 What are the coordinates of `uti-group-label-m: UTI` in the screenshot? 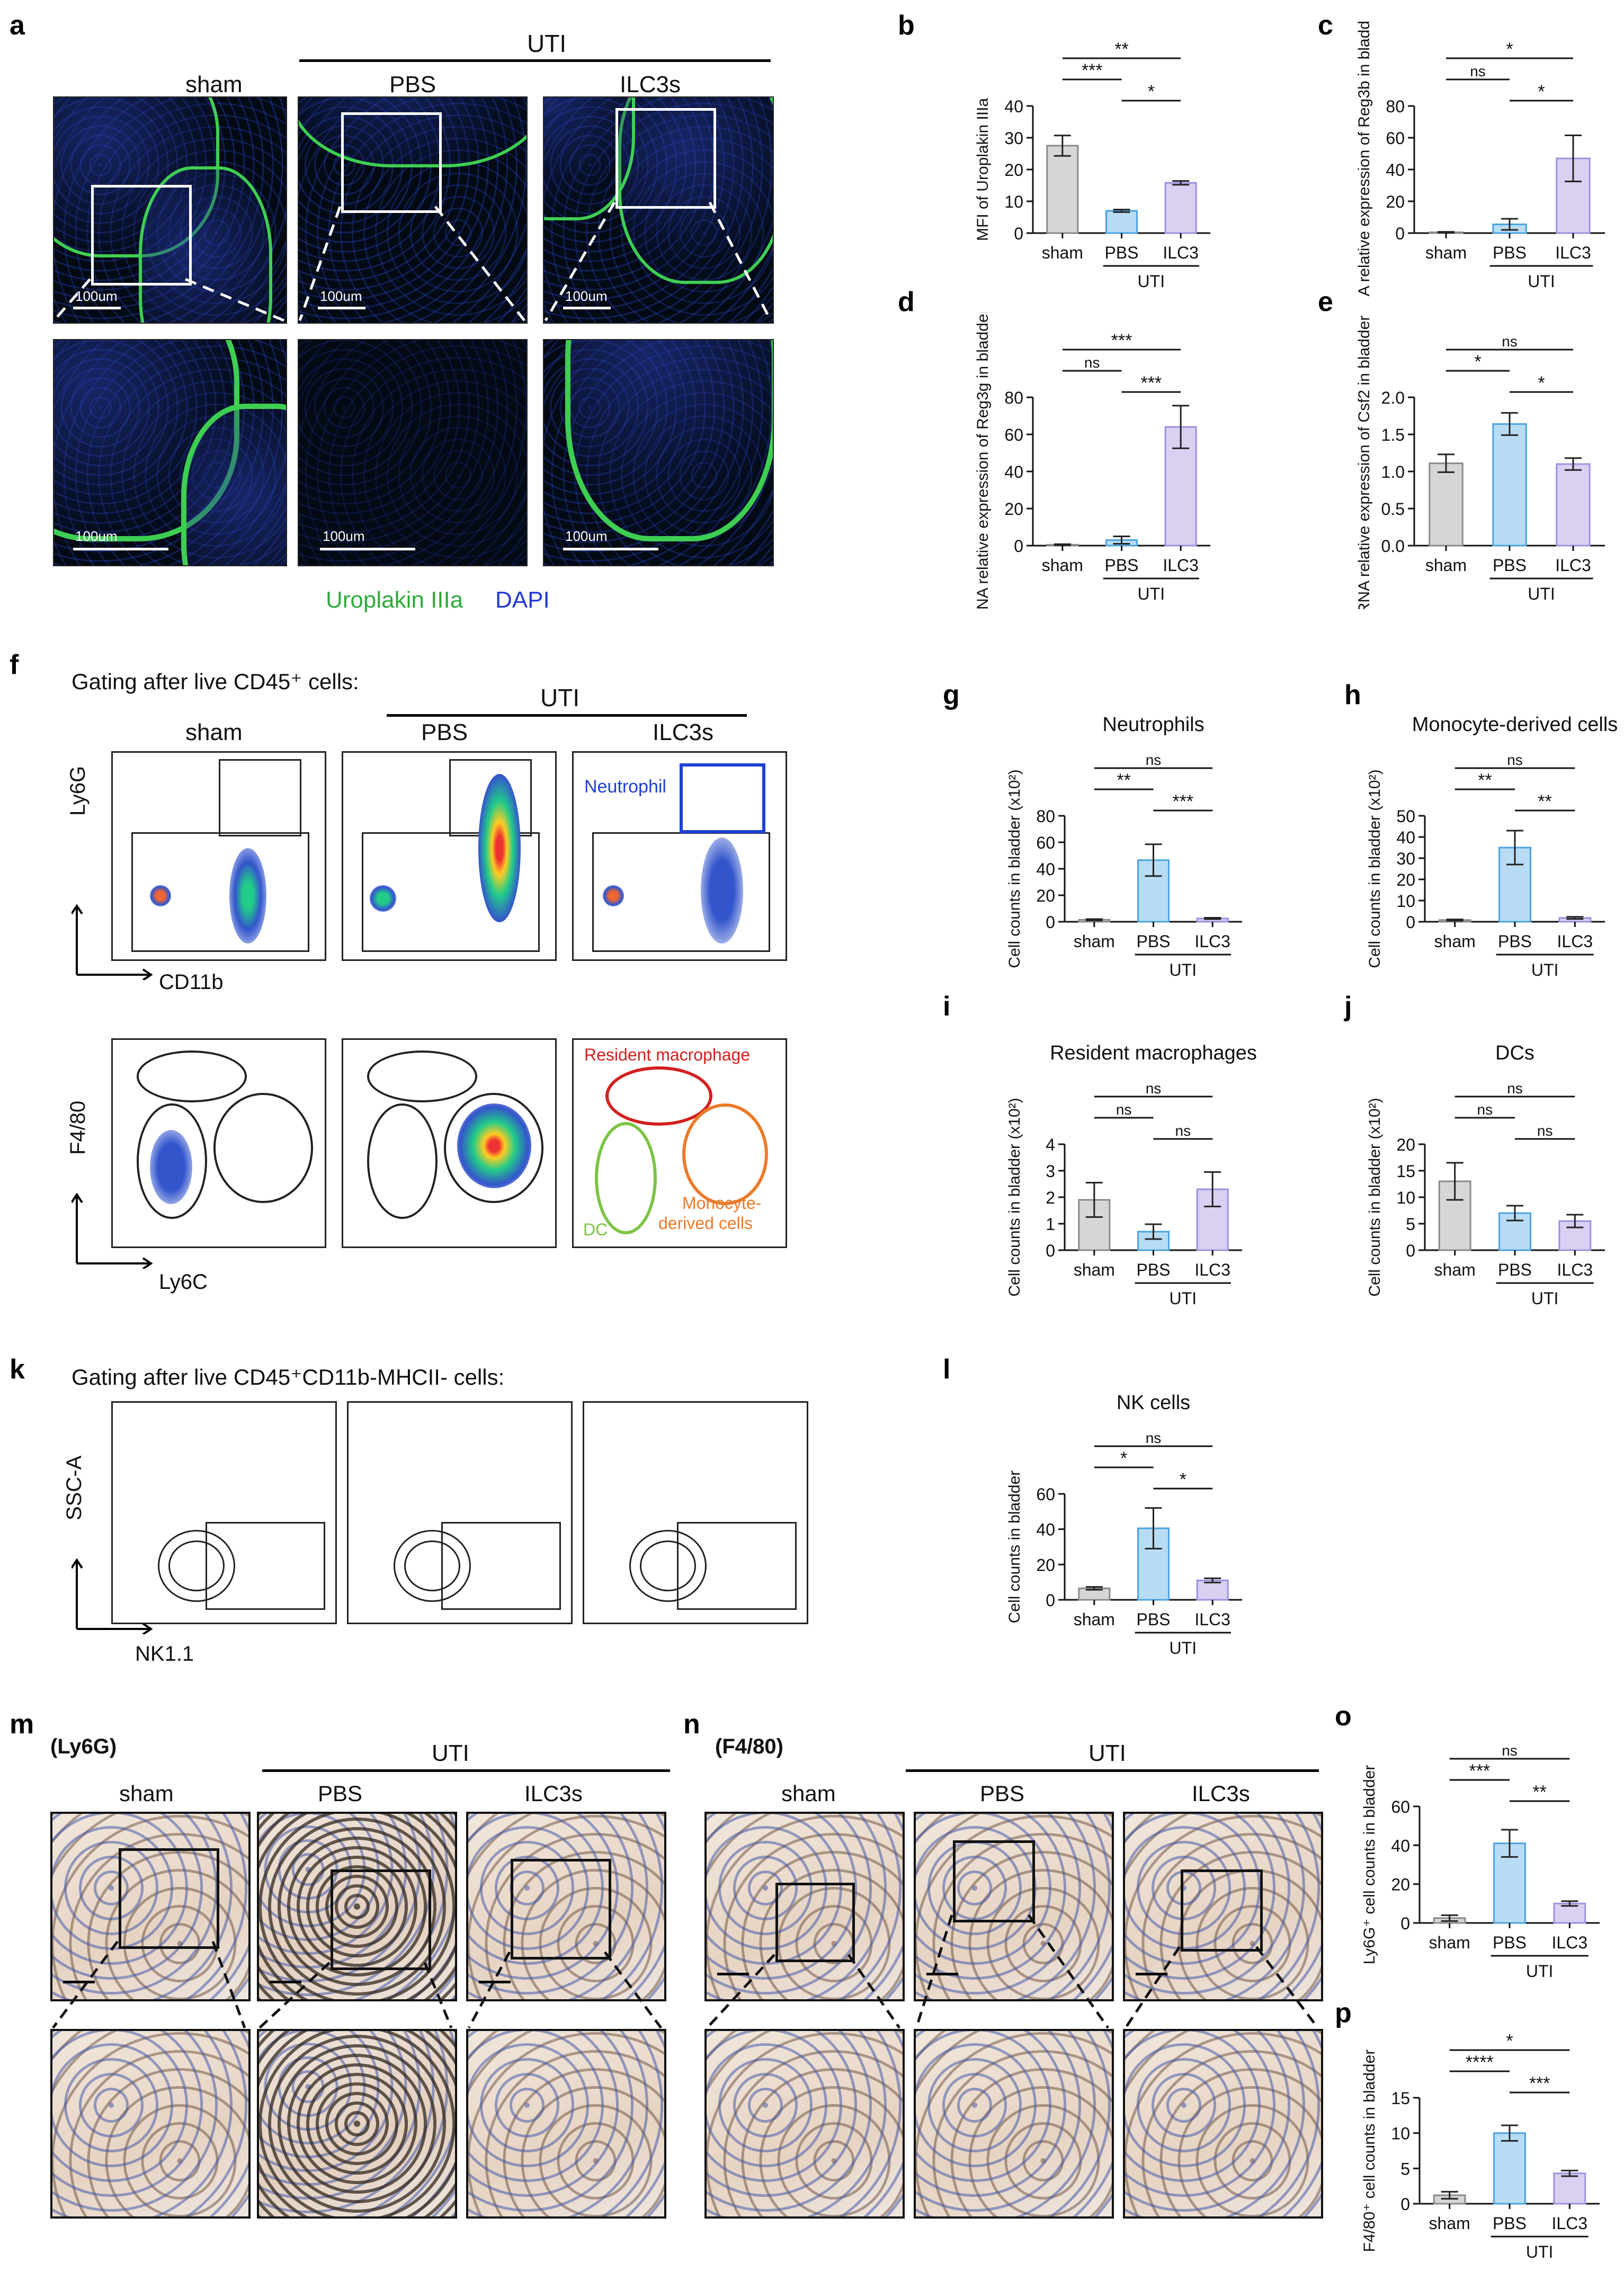 It's located at (450, 1753).